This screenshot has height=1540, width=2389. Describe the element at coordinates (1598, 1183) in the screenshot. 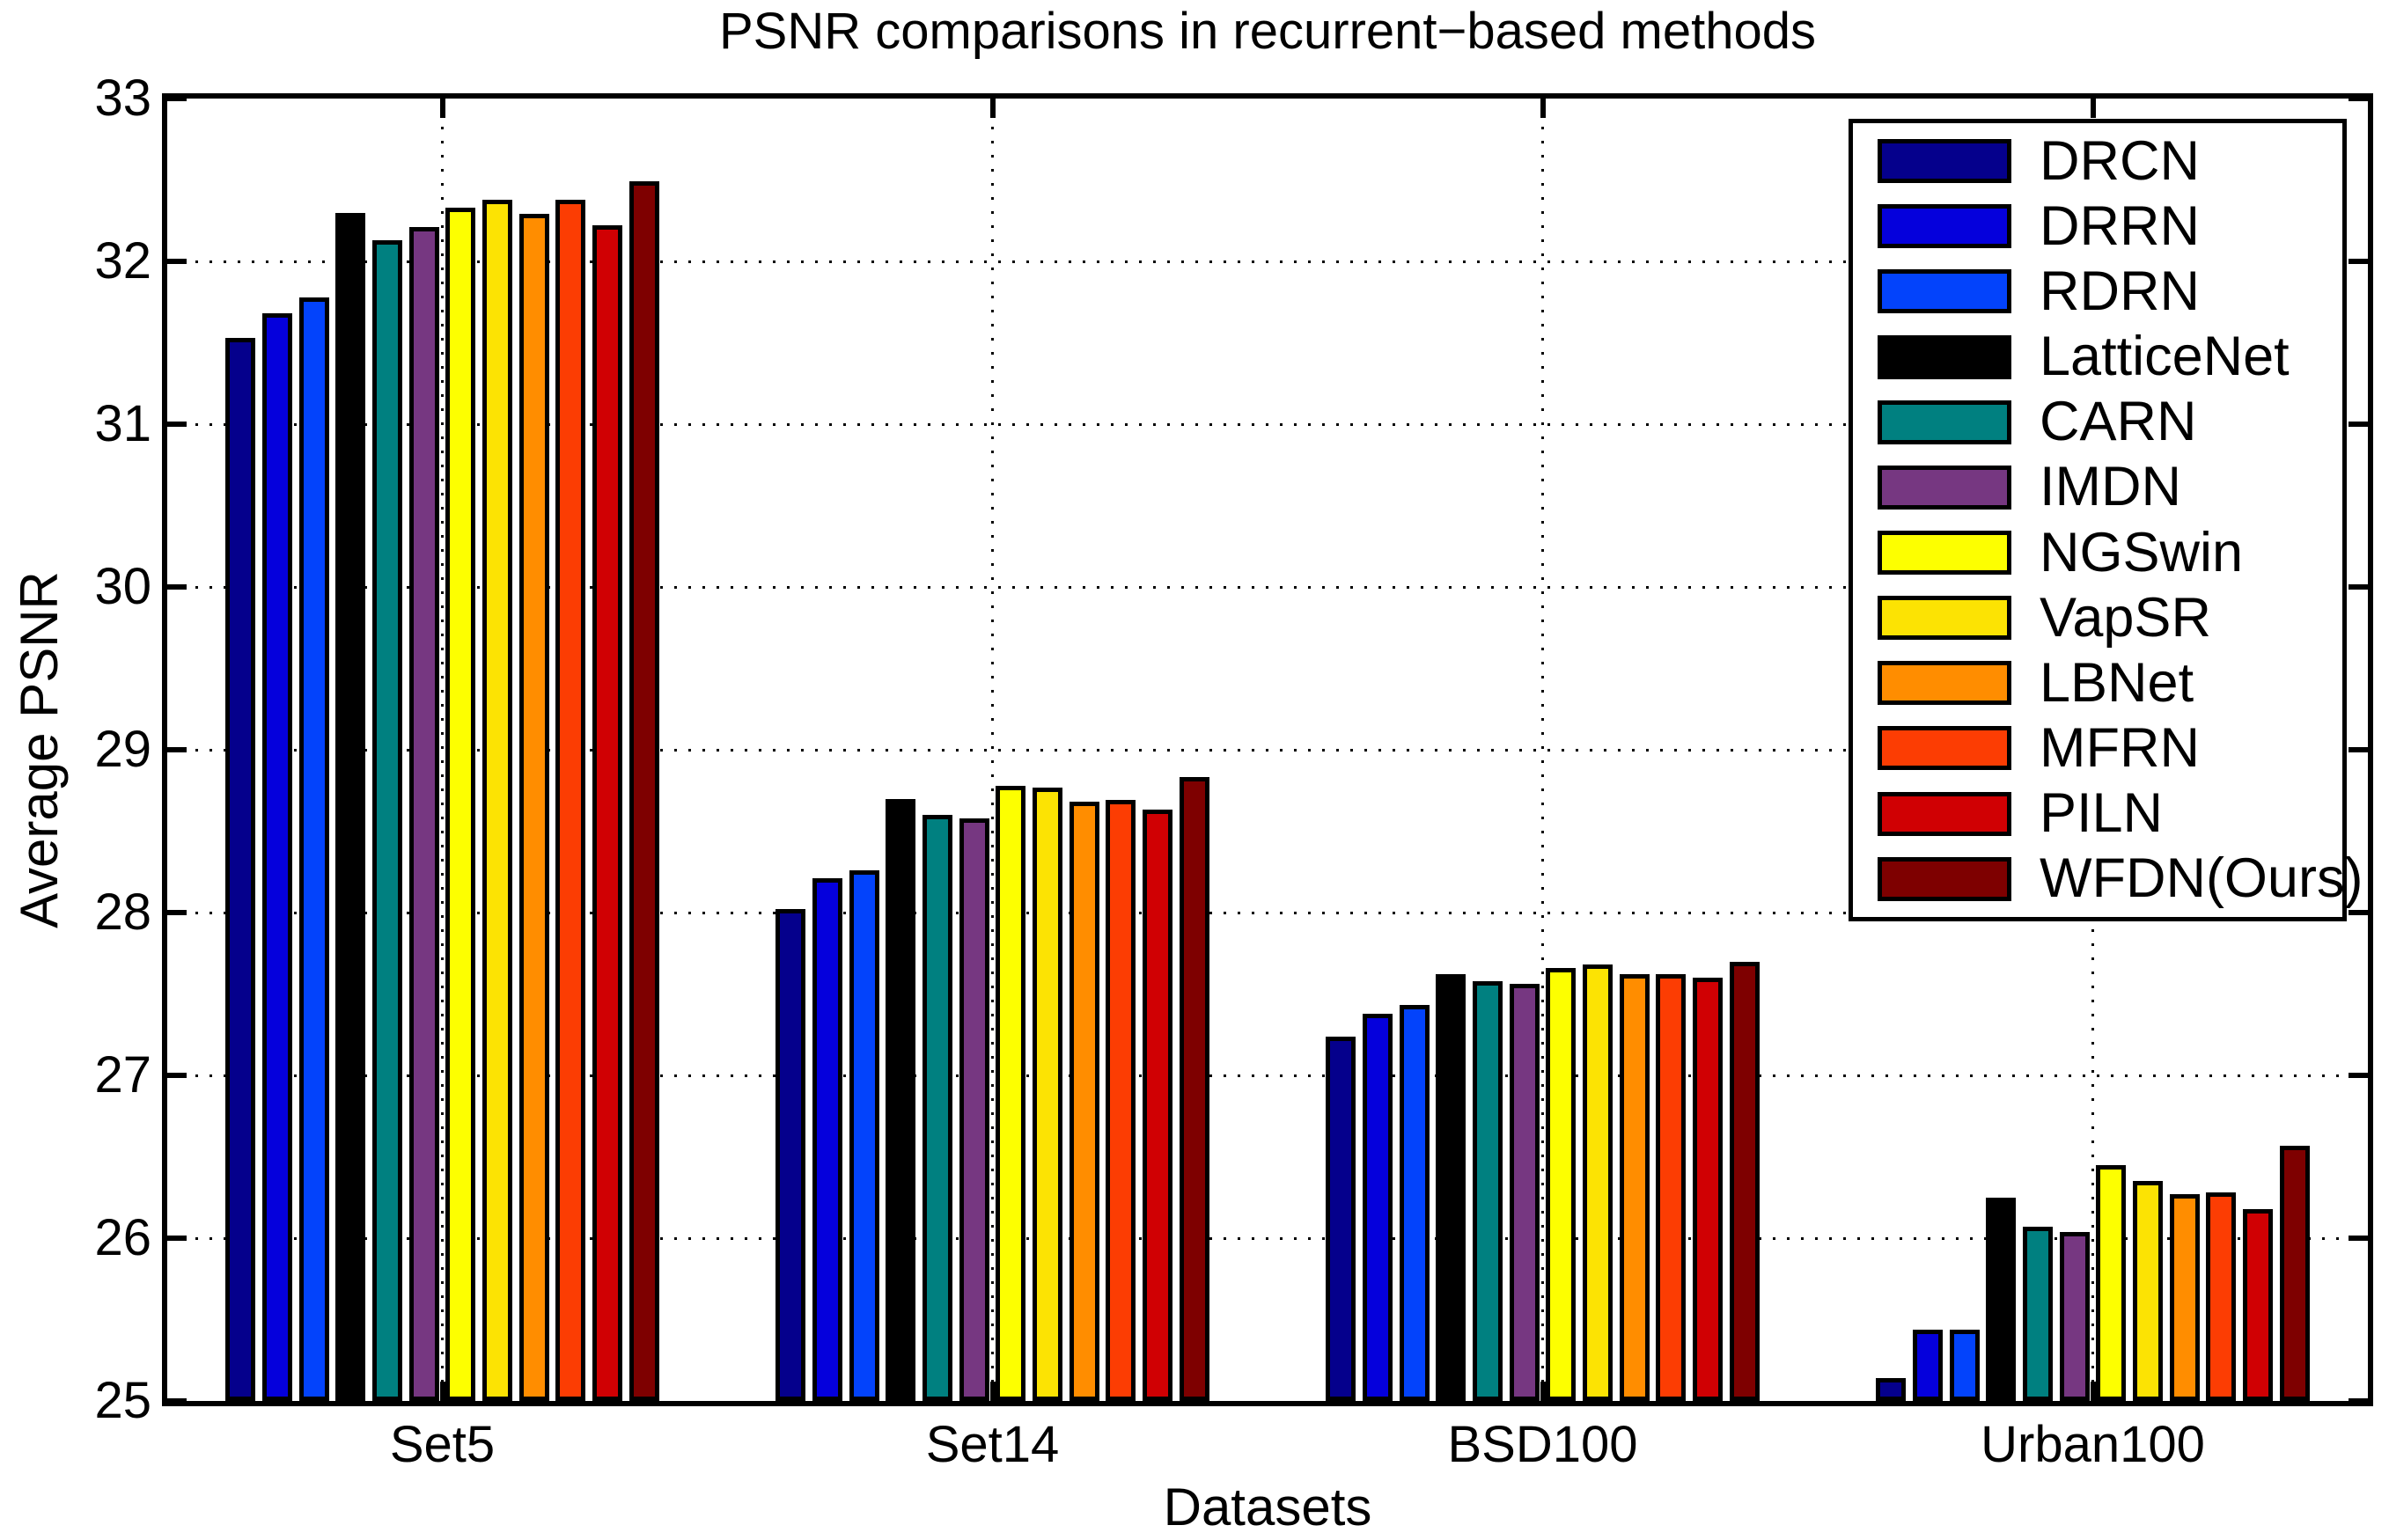

I see `bar-vapsr-bsd100` at that location.